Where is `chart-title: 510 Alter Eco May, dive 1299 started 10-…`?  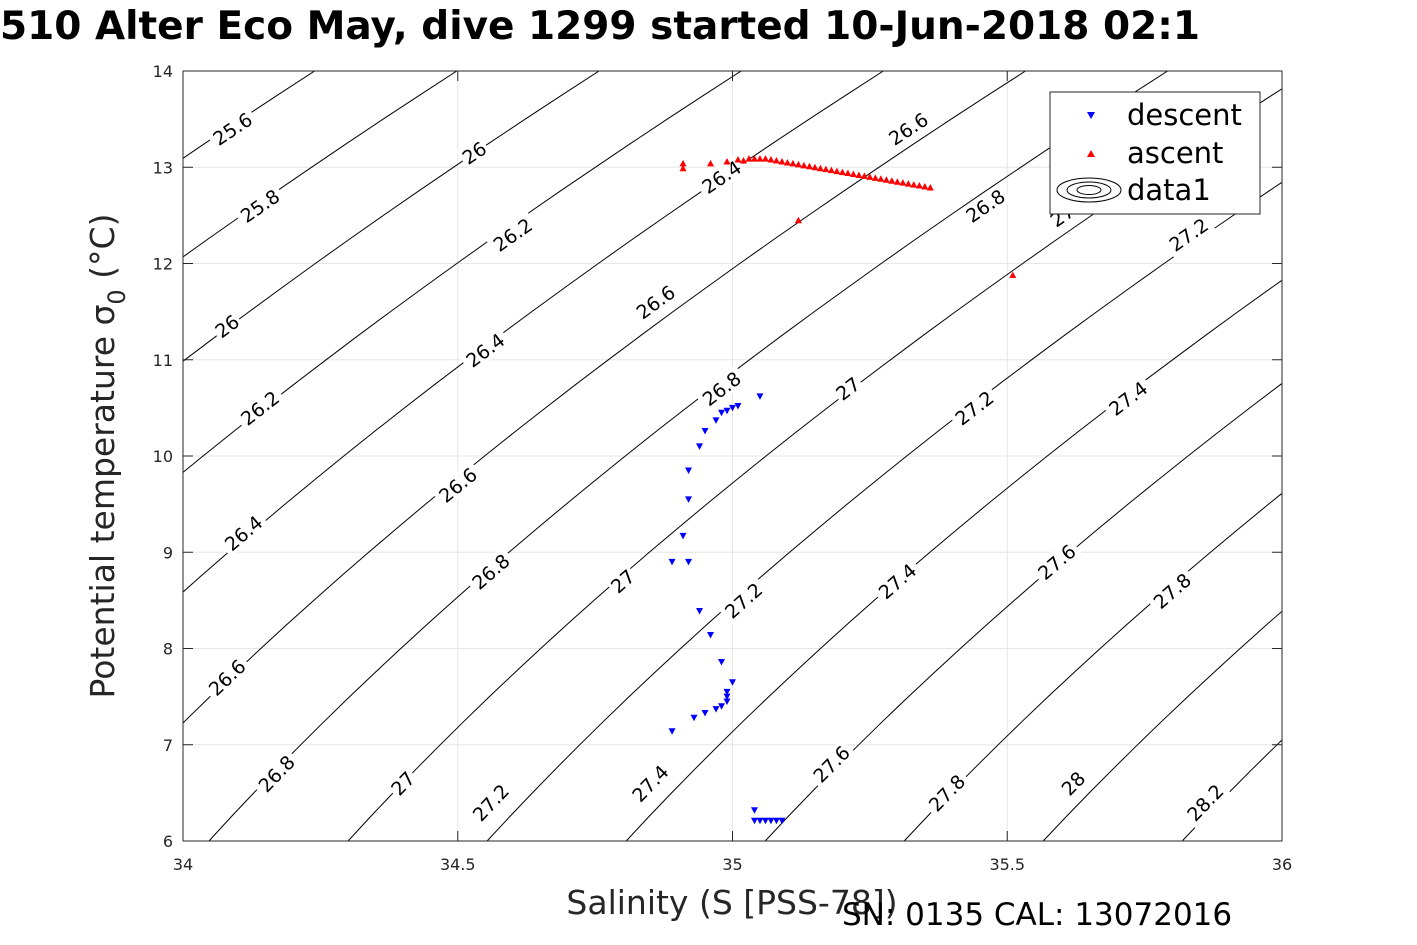
chart-title: 510 Alter Eco May, dive 1299 started 10-… is located at coordinates (600, 26).